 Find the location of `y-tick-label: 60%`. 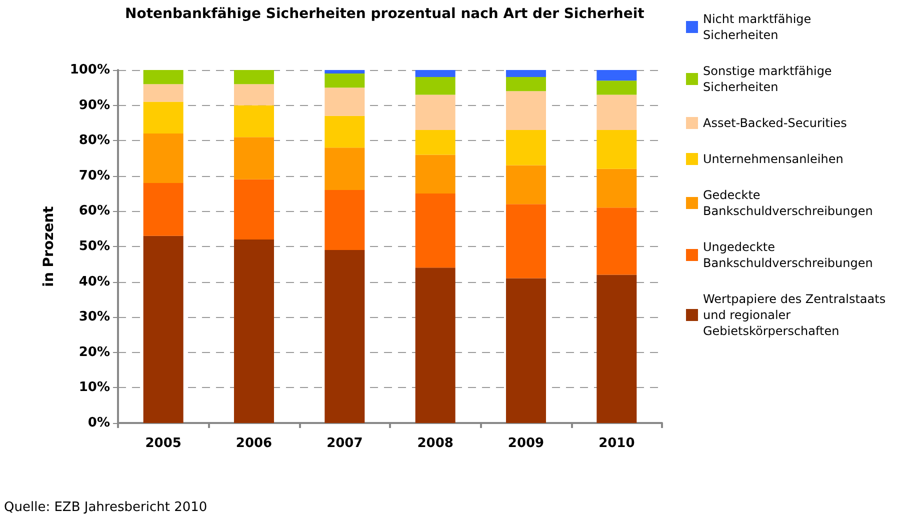

y-tick-label: 60% is located at coordinates (94, 211).